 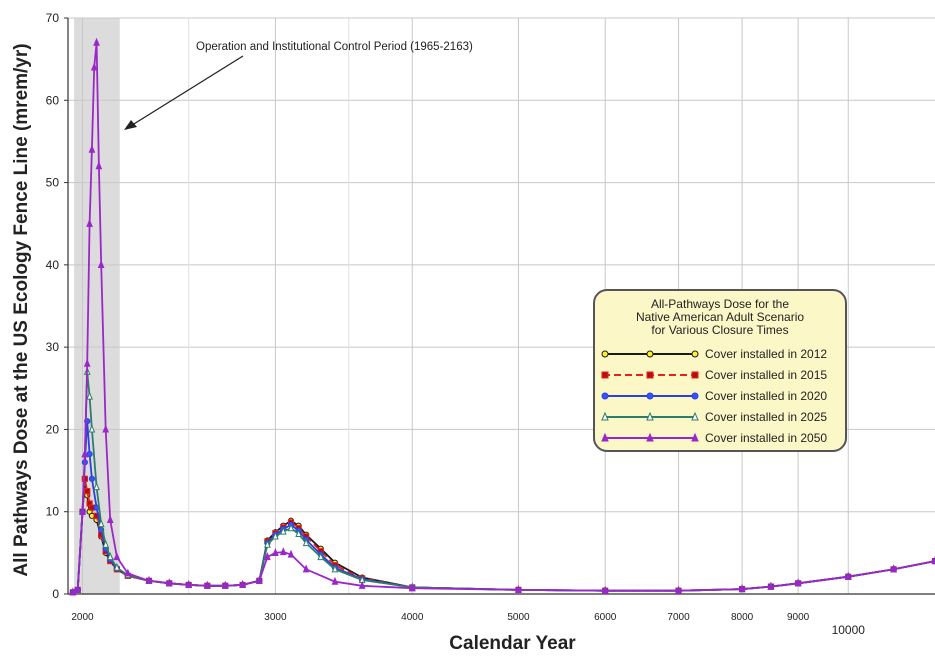 I want to click on legend-entry: Cover installed in 2050, so click(x=720, y=437).